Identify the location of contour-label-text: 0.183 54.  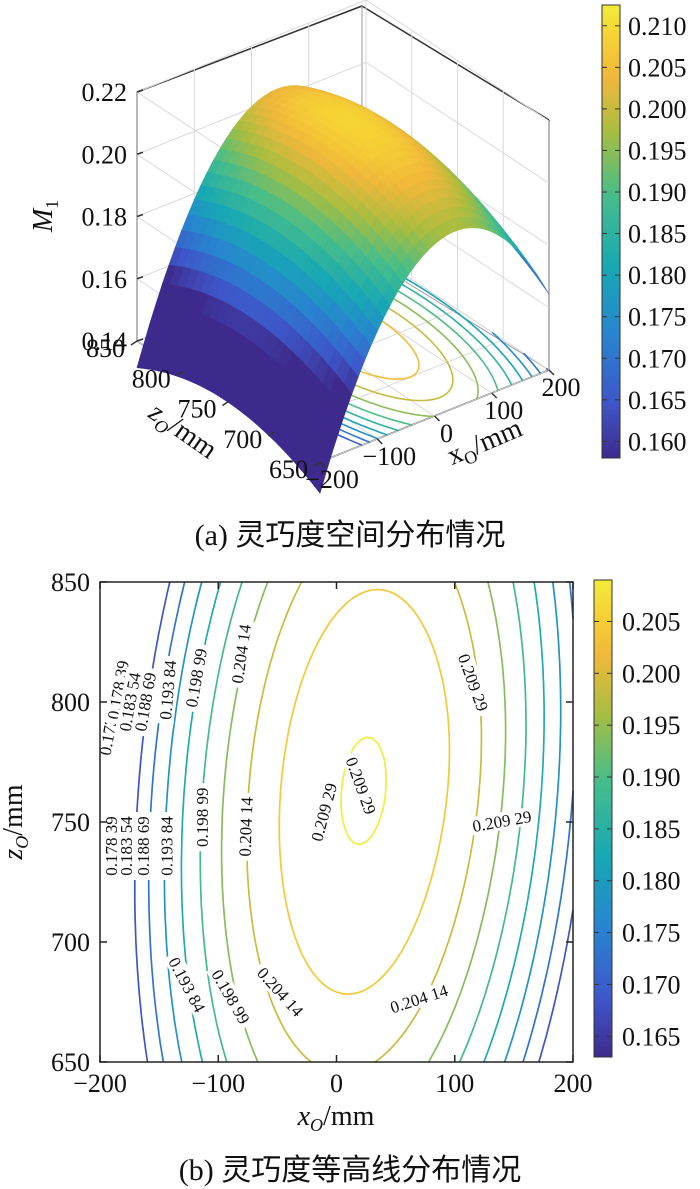
(126, 846).